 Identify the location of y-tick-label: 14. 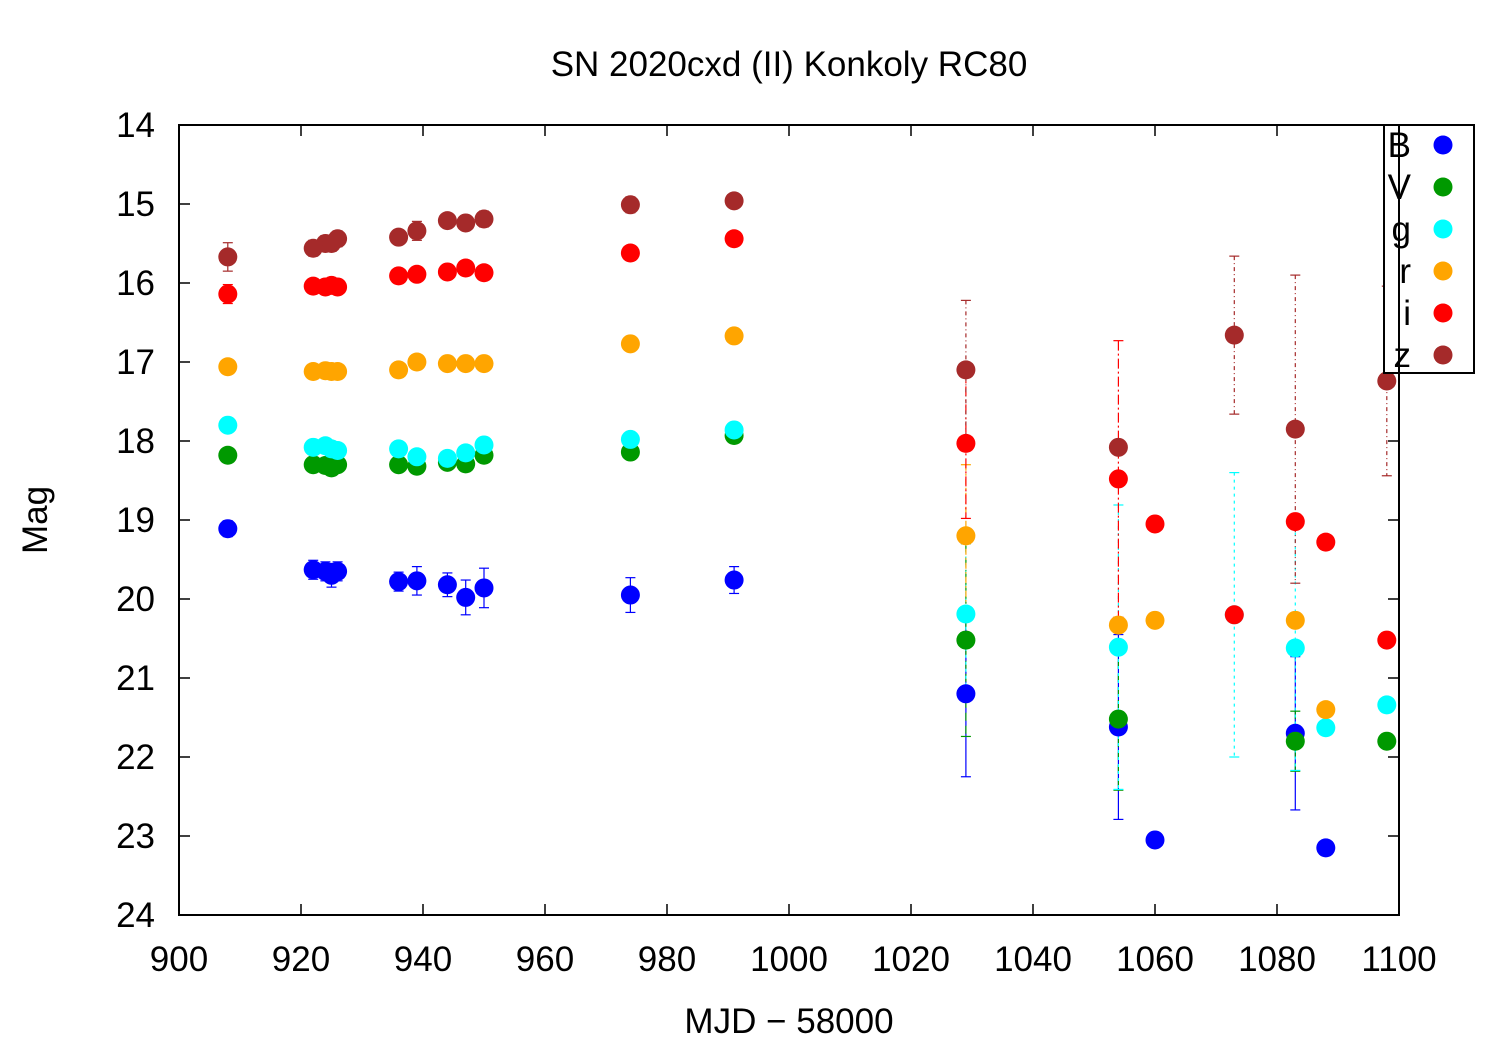
(135, 125).